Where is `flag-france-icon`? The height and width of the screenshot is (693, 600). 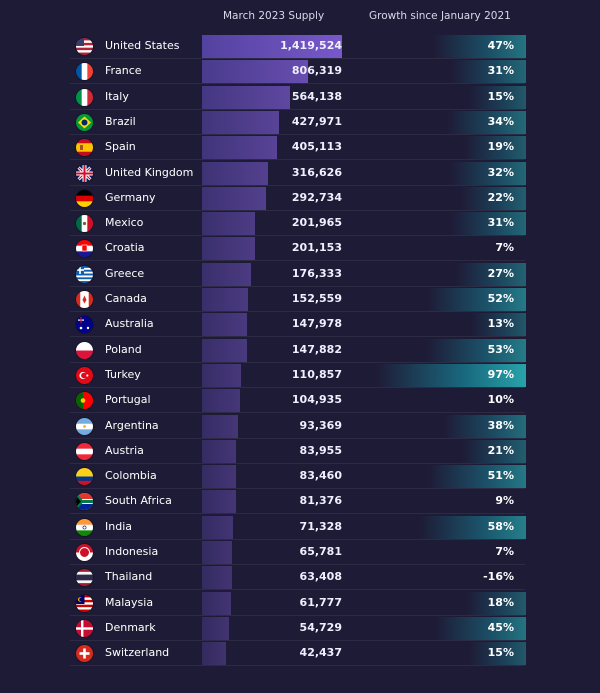 flag-france-icon is located at coordinates (84, 72).